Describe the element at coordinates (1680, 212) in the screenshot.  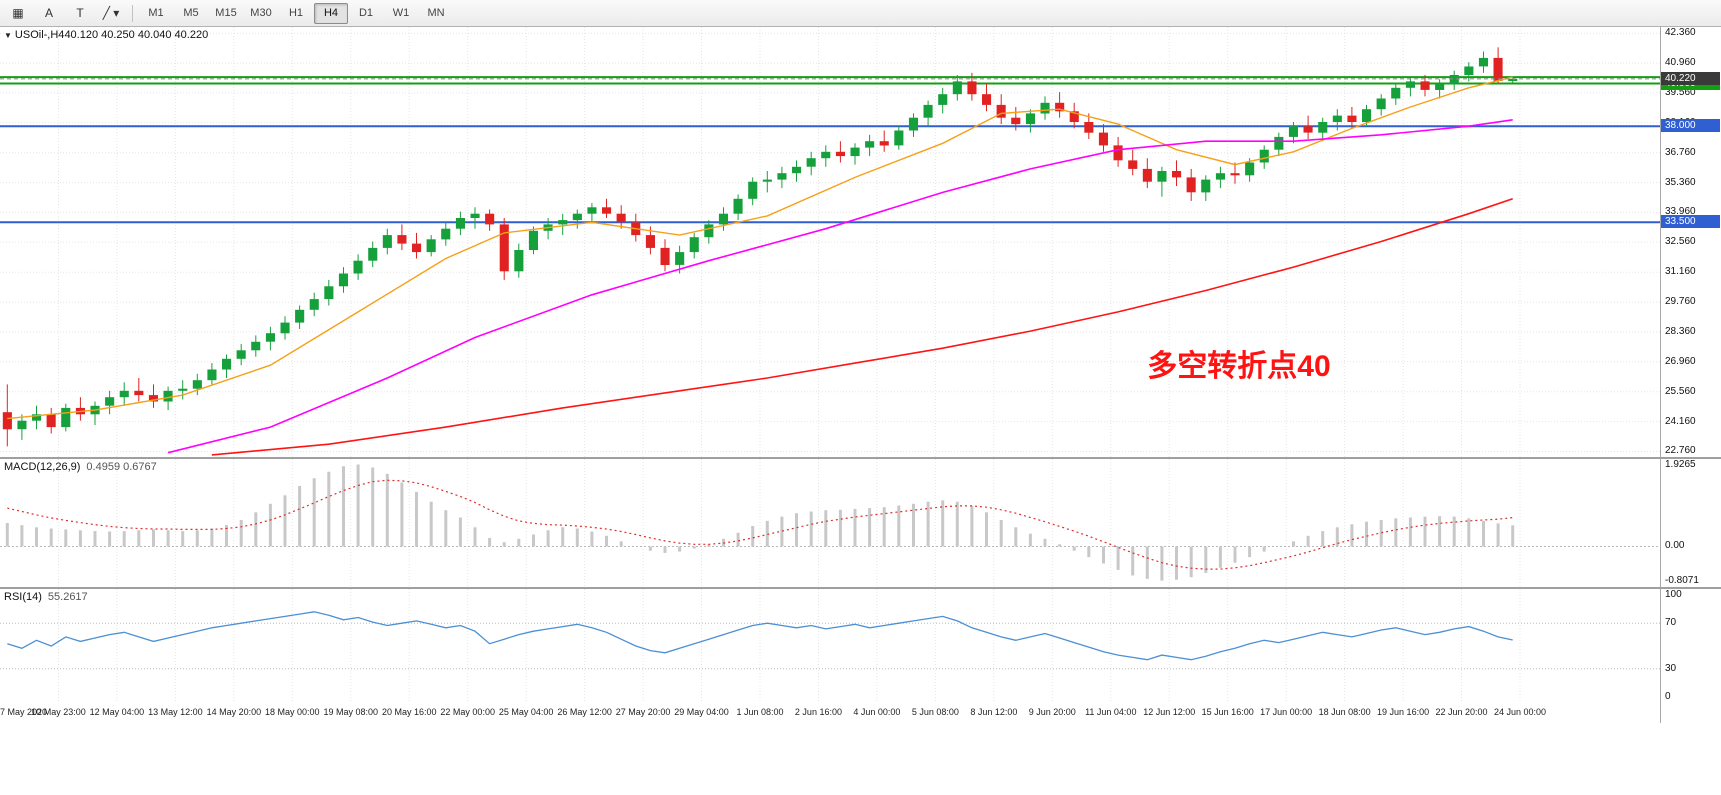
I see `price-axis-label: 33.960` at that location.